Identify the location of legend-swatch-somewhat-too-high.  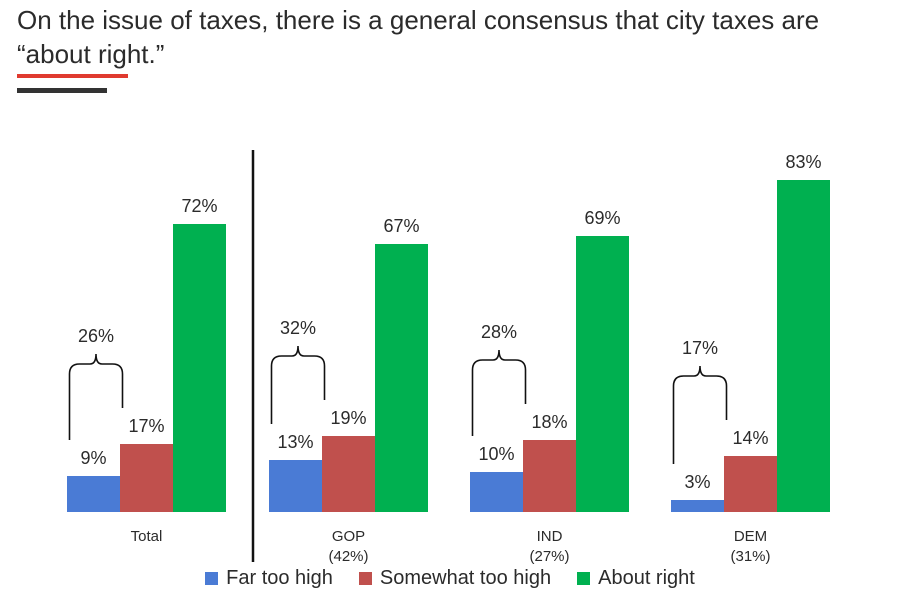
(365, 578).